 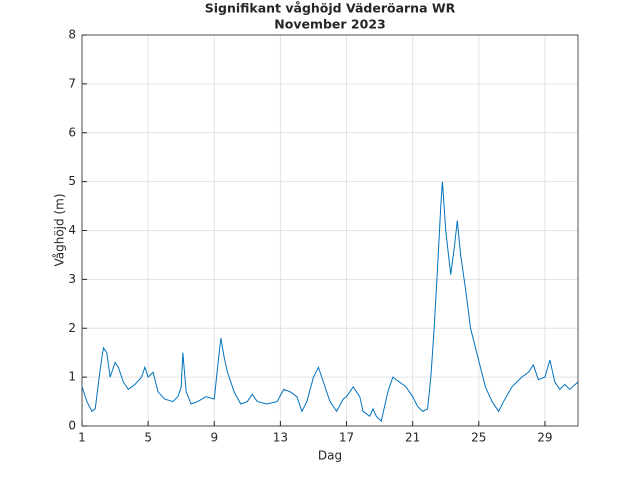 What do you see at coordinates (72, 181) in the screenshot?
I see `y-tick-label: 5` at bounding box center [72, 181].